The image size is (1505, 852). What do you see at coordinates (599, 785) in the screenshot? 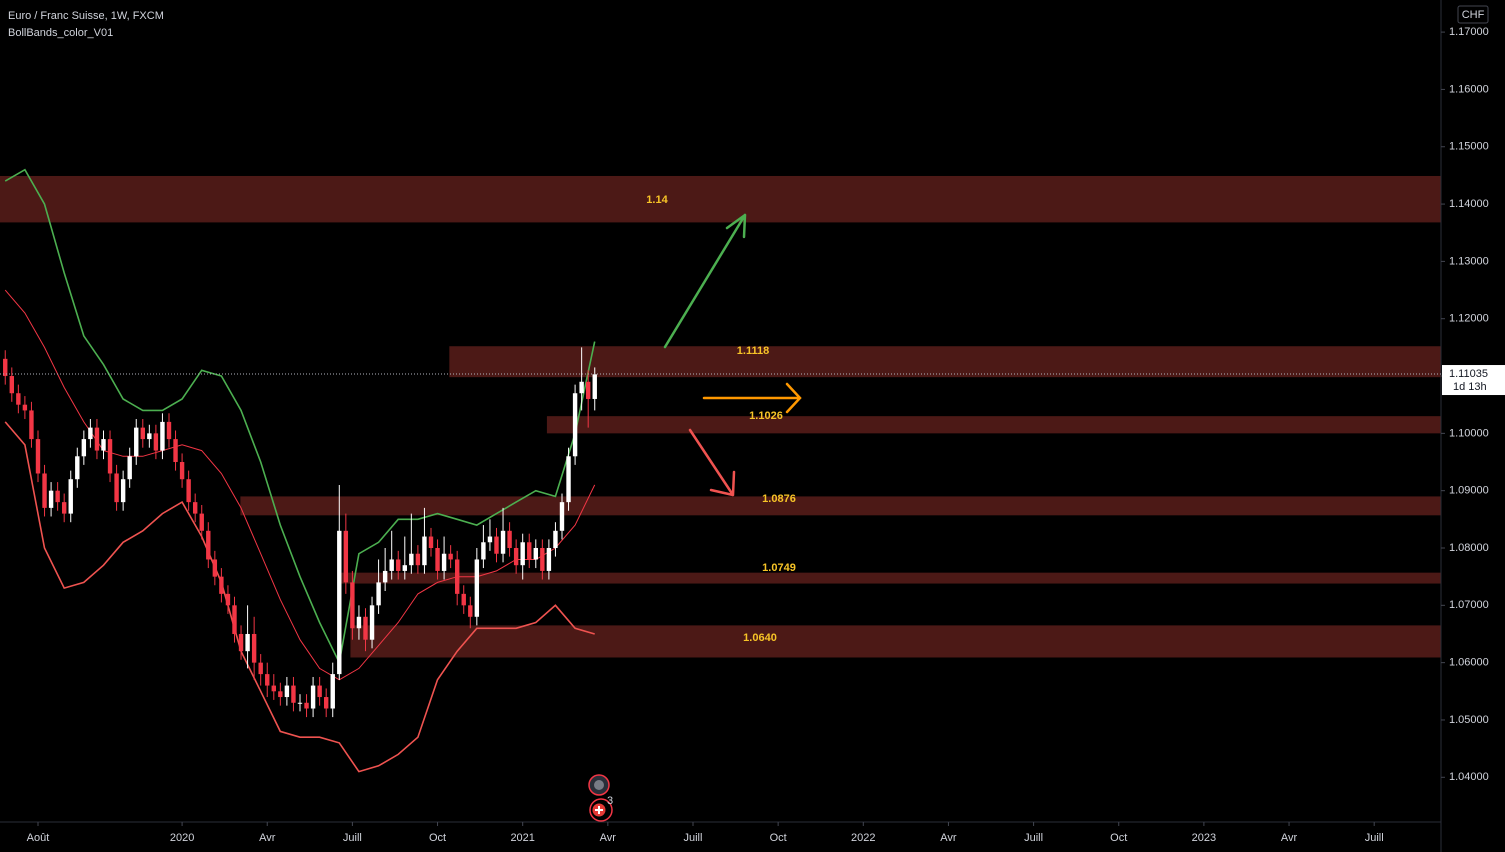
I see `event-icon-inner` at bounding box center [599, 785].